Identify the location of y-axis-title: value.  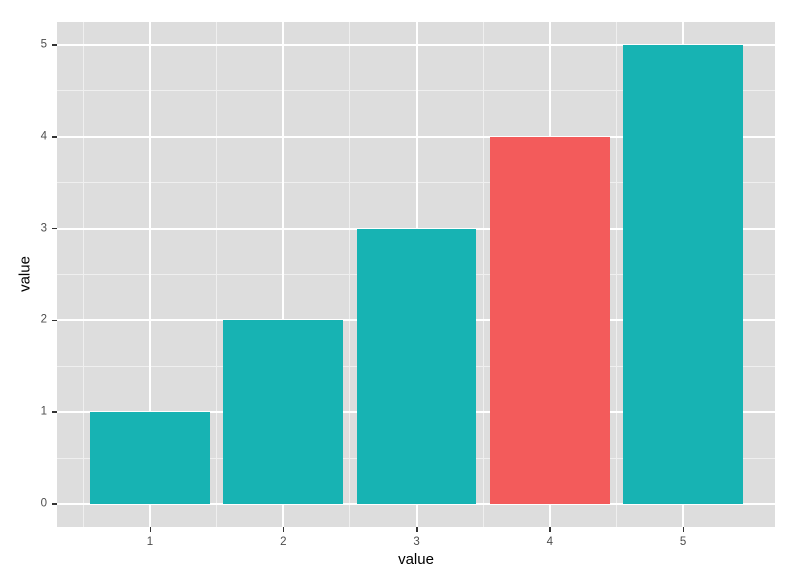
(25, 274).